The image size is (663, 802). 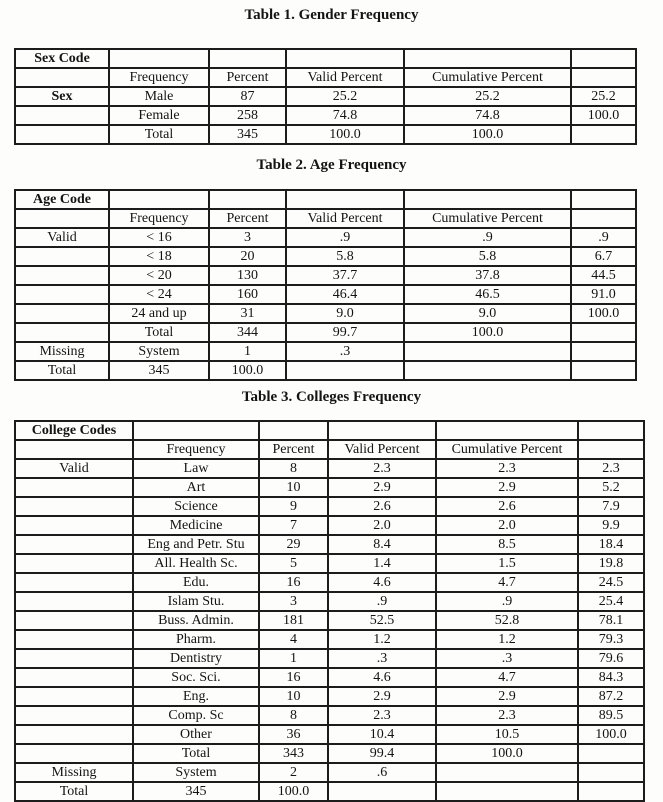 I want to click on table-row: Islam Stu. 3.9.9 25.4, so click(x=329, y=601).